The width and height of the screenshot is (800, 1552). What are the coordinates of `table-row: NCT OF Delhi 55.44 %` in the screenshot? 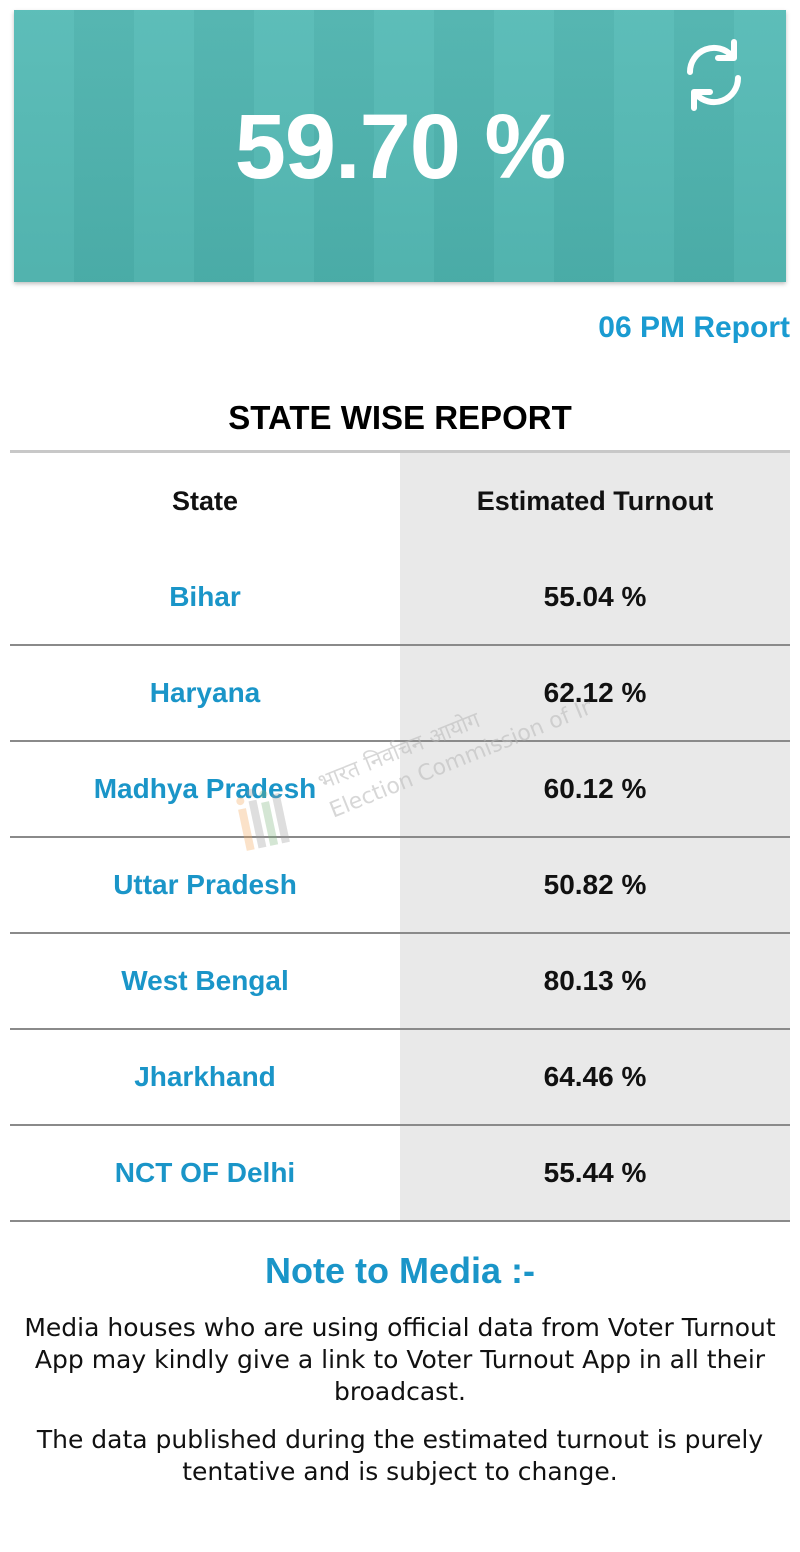 It's located at (400, 1174).